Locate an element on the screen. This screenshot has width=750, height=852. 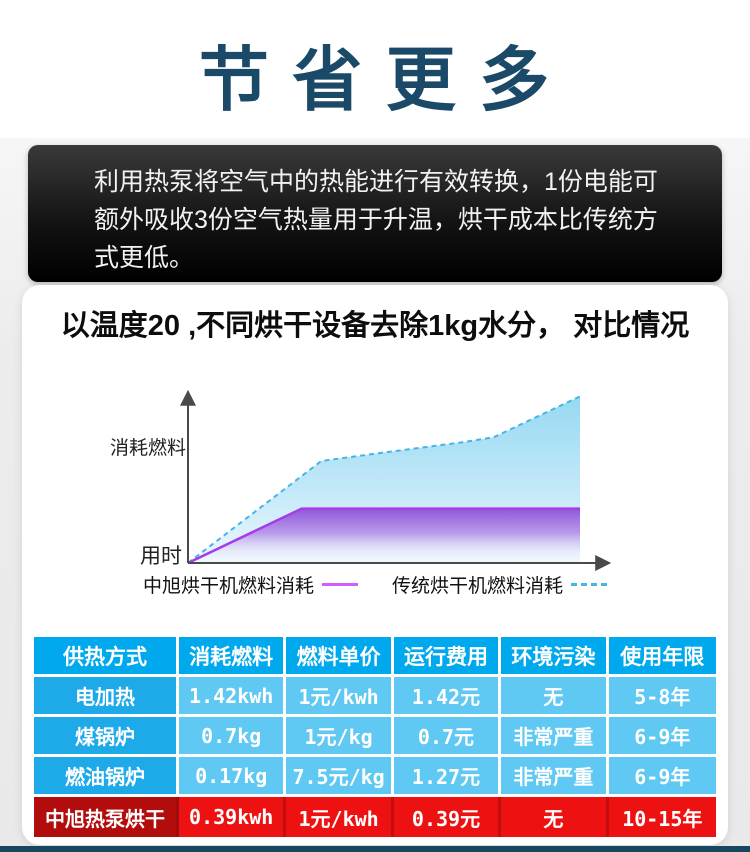
table-cell: 0.17kg is located at coordinates (233, 777).